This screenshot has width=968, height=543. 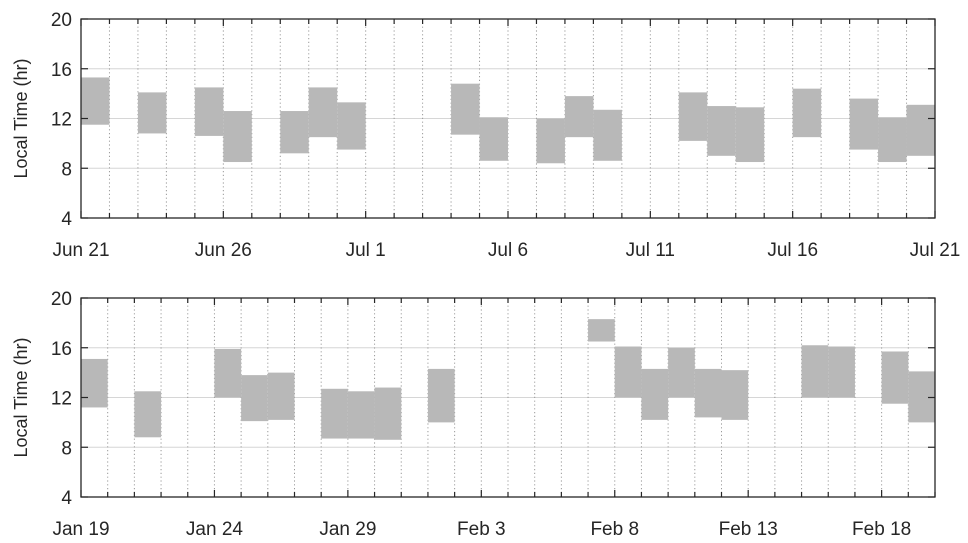 What do you see at coordinates (347, 529) in the screenshot?
I see `x-tick-label: Jan 29` at bounding box center [347, 529].